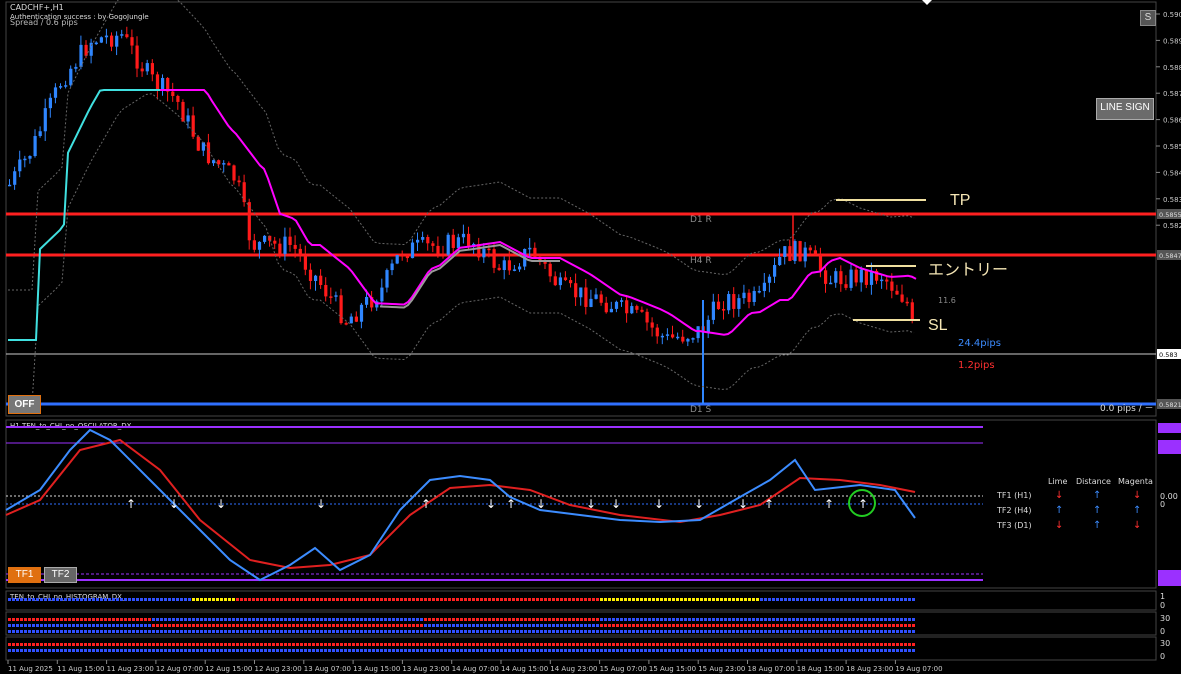  I want to click on histogram2-frame, so click(581, 623).